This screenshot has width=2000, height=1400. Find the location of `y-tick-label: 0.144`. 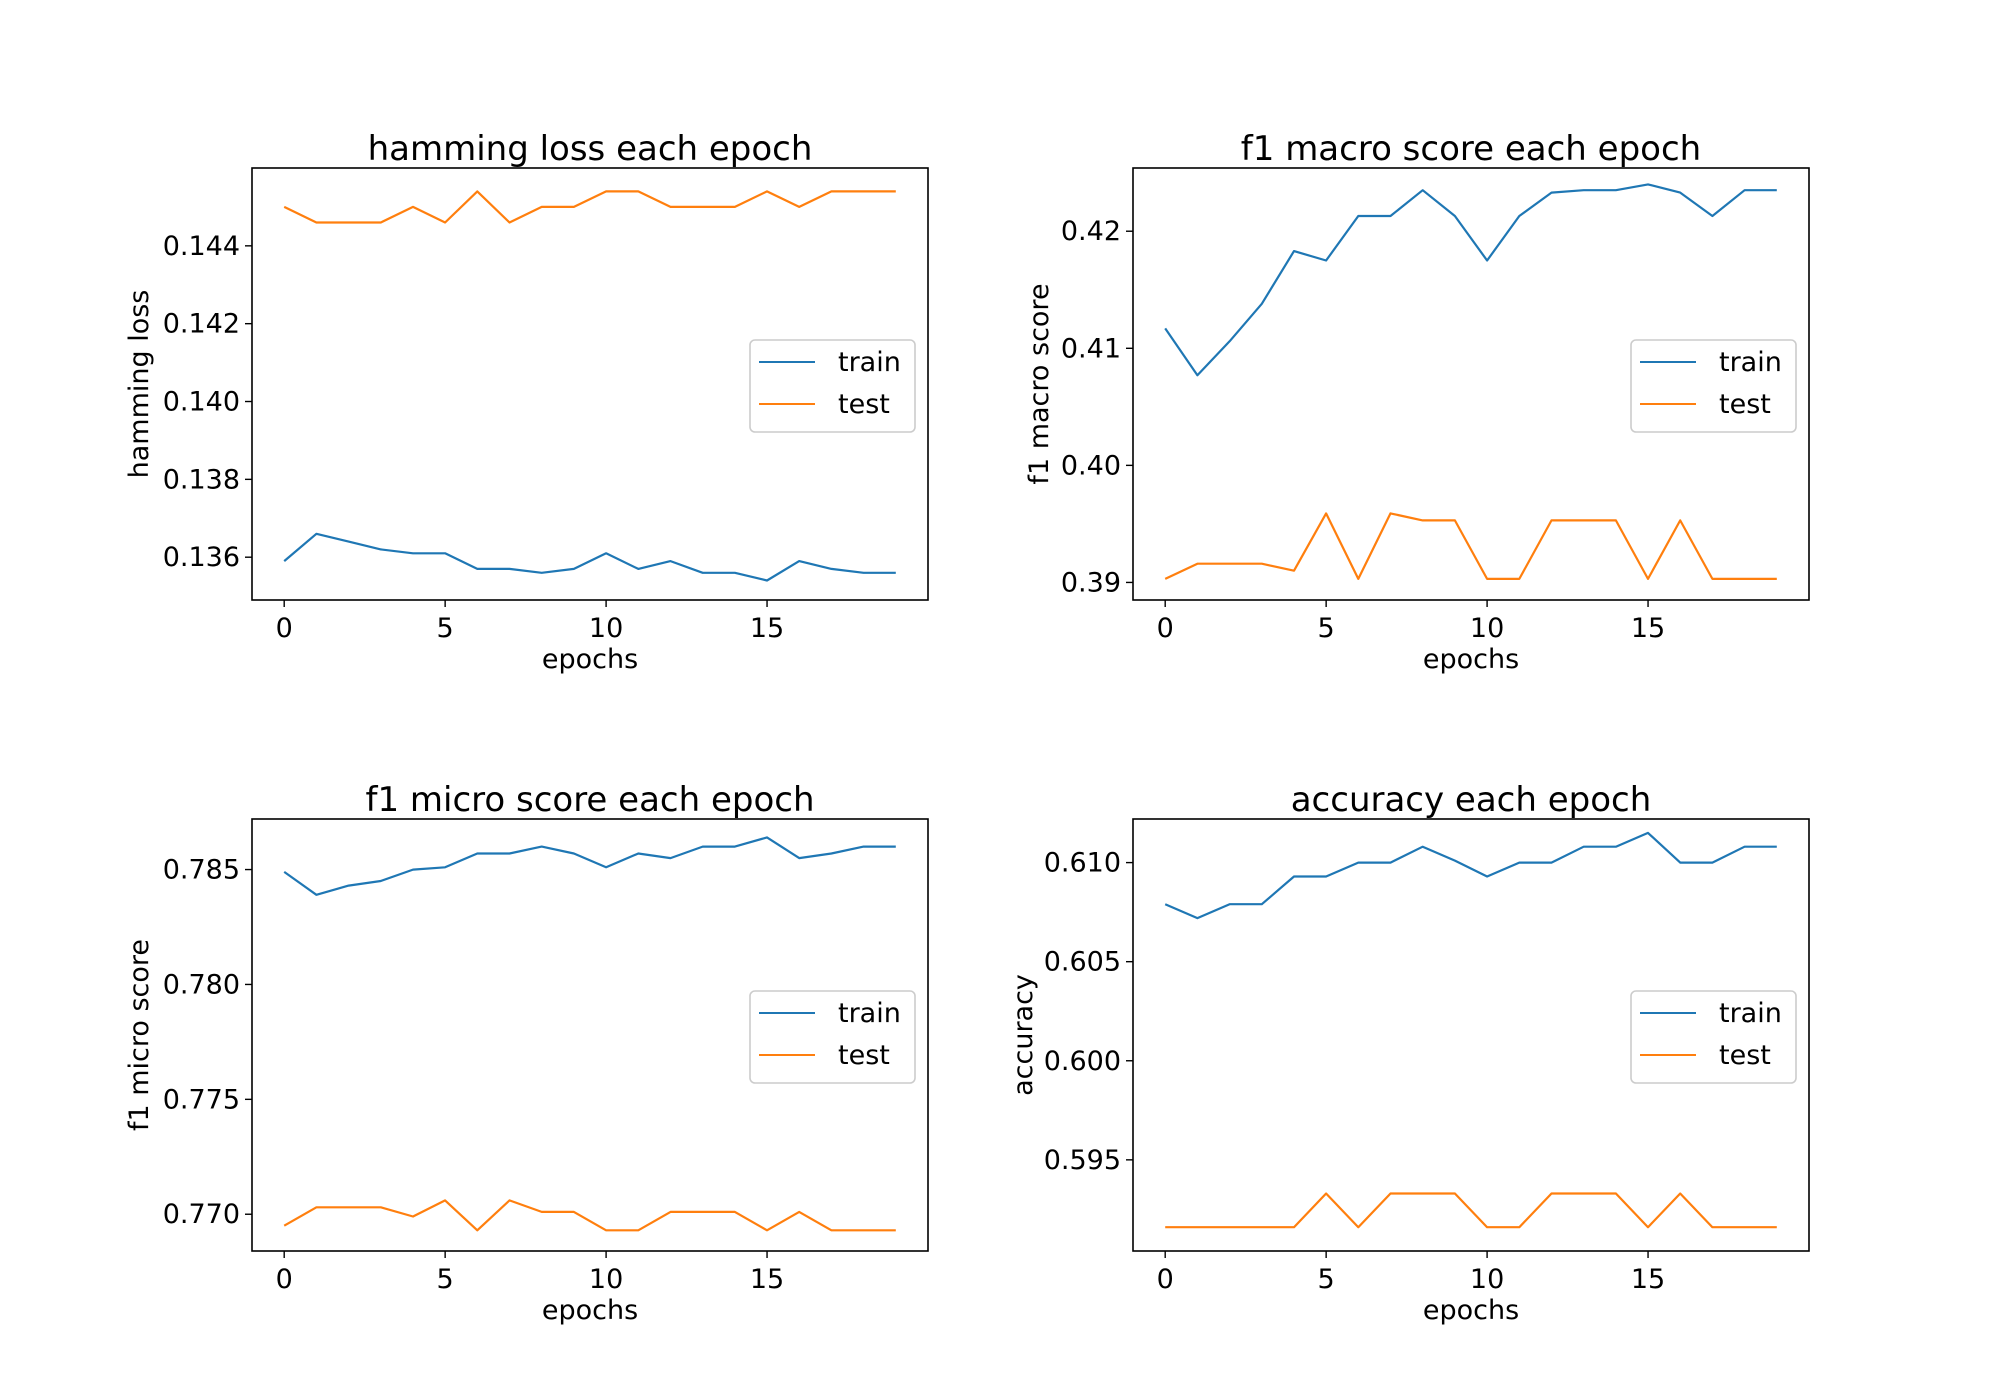

y-tick-label: 0.144 is located at coordinates (201, 246).